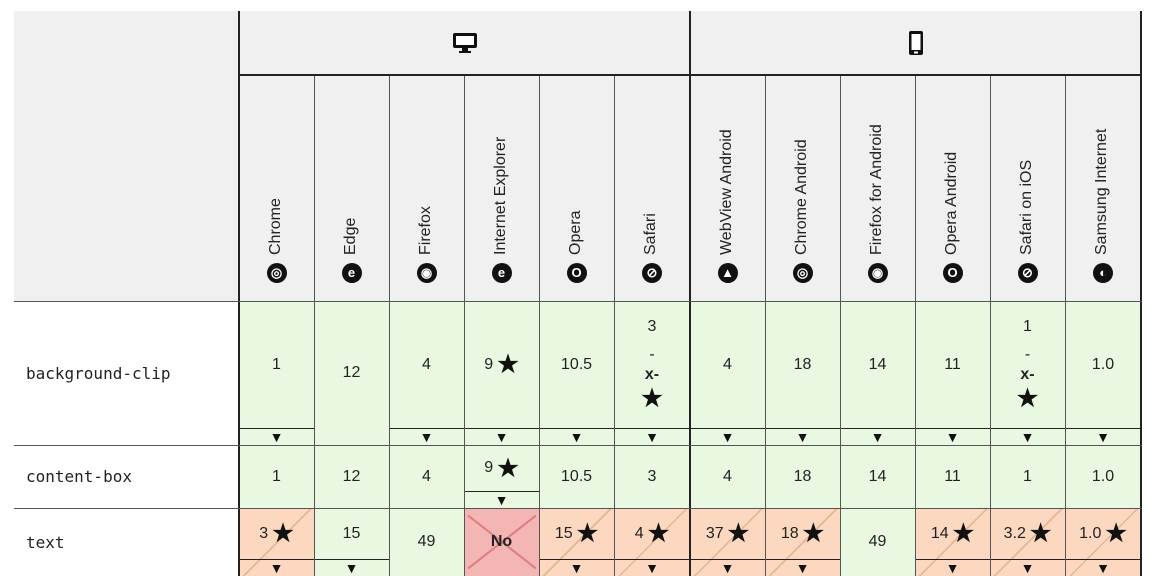 This screenshot has height=576, width=1150. Describe the element at coordinates (576, 373) in the screenshot. I see `support-cell: 10.5 ▼` at that location.